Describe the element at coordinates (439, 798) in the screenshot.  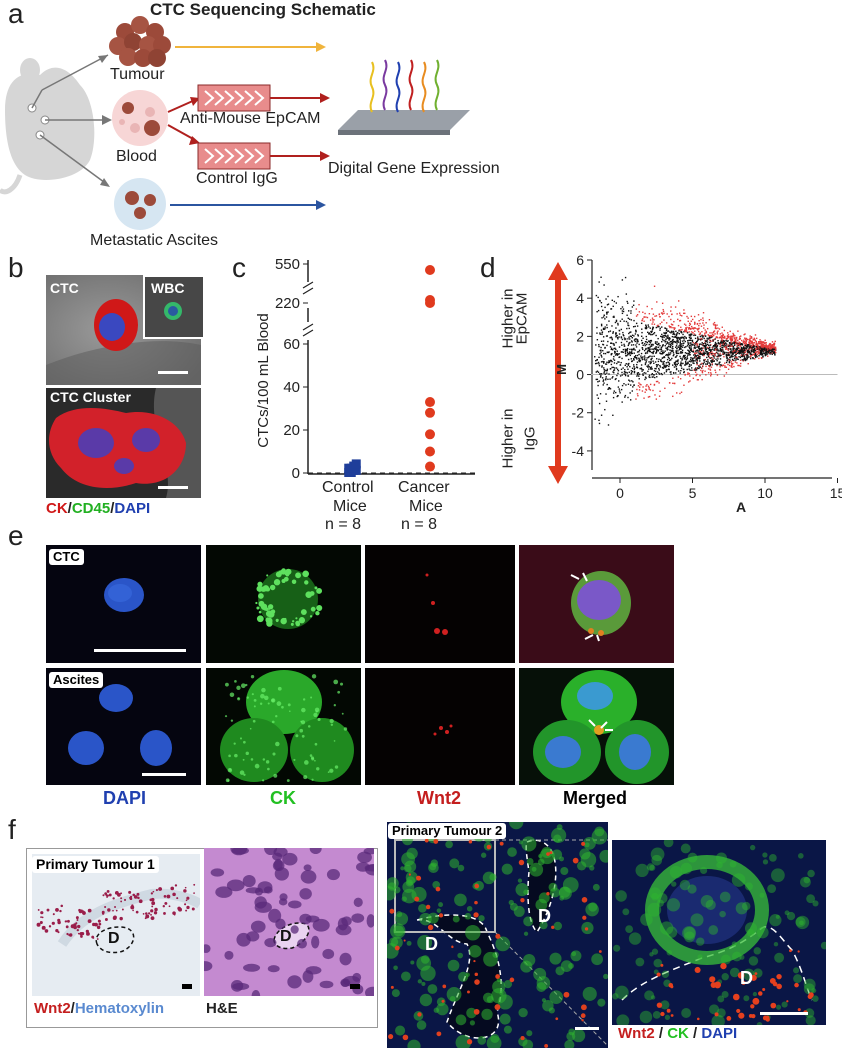
I see `col-wnt2-label: Wnt2` at that location.